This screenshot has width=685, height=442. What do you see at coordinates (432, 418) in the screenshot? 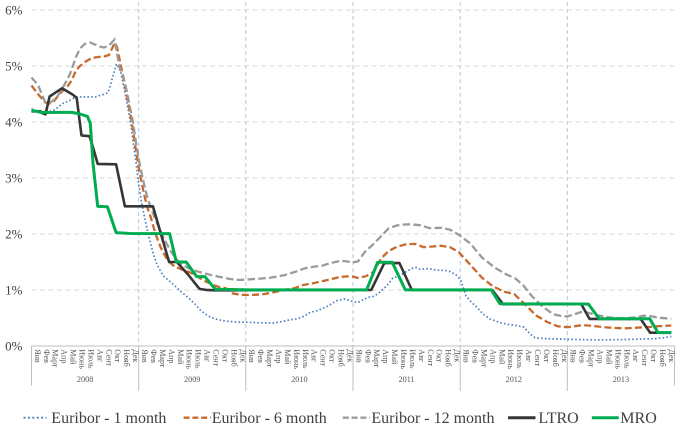
I see `svg-text: Euribor - 12 month` at bounding box center [432, 418].